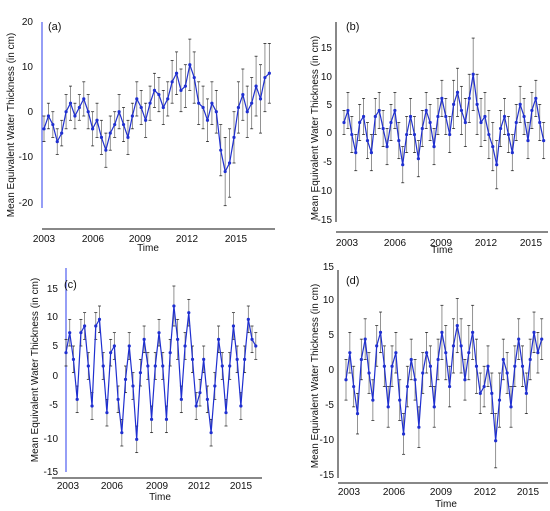  Describe the element at coordinates (140, 239) in the screenshot. I see `x-tick-labels: 2003 2006 2009 2012 2015` at that location.